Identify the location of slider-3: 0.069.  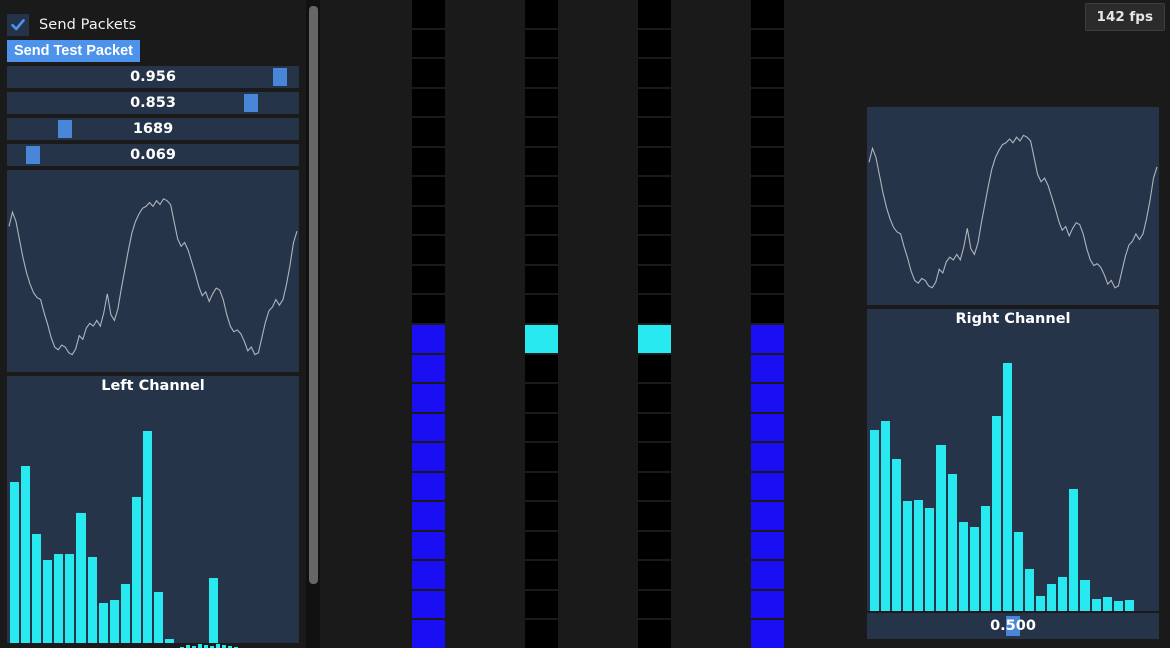
(153, 155).